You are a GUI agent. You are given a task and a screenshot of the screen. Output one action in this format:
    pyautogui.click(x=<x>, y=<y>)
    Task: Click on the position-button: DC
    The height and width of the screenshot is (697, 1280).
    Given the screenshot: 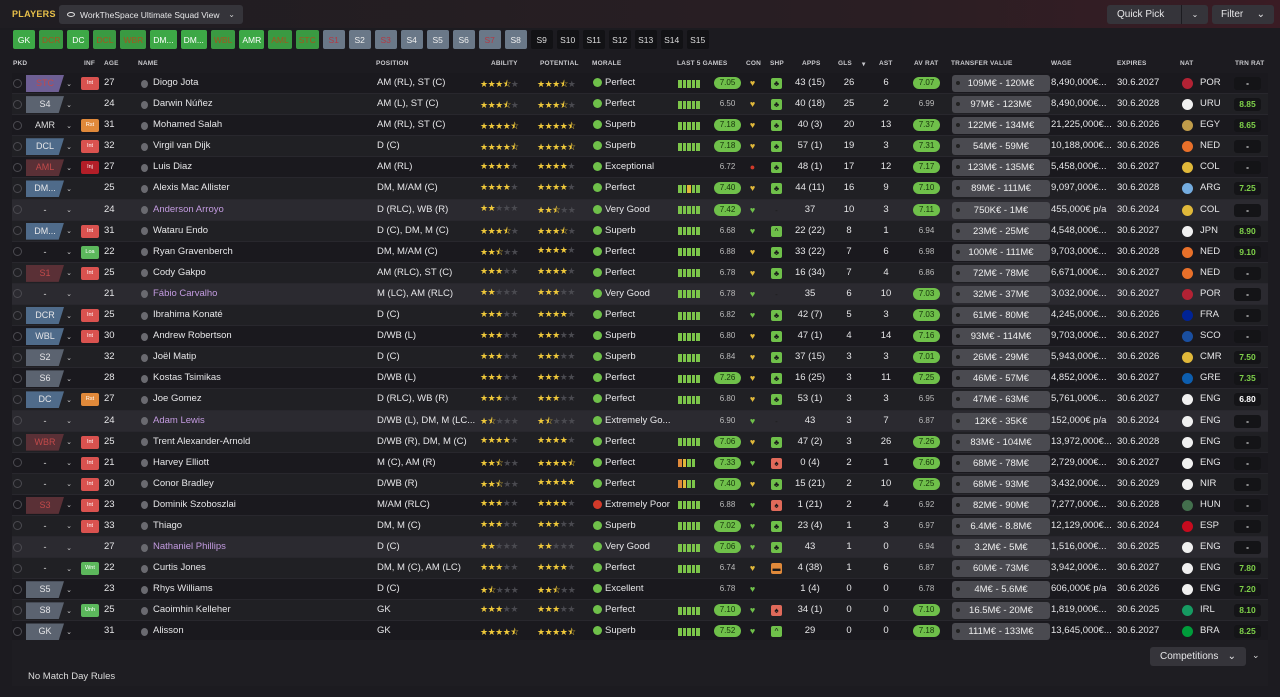 What is the action you would take?
    pyautogui.click(x=78, y=39)
    